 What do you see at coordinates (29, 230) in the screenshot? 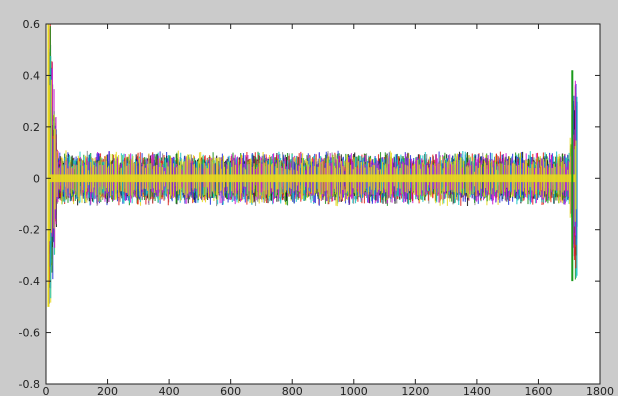
I see `y-tick-label: -0.2` at bounding box center [29, 230].